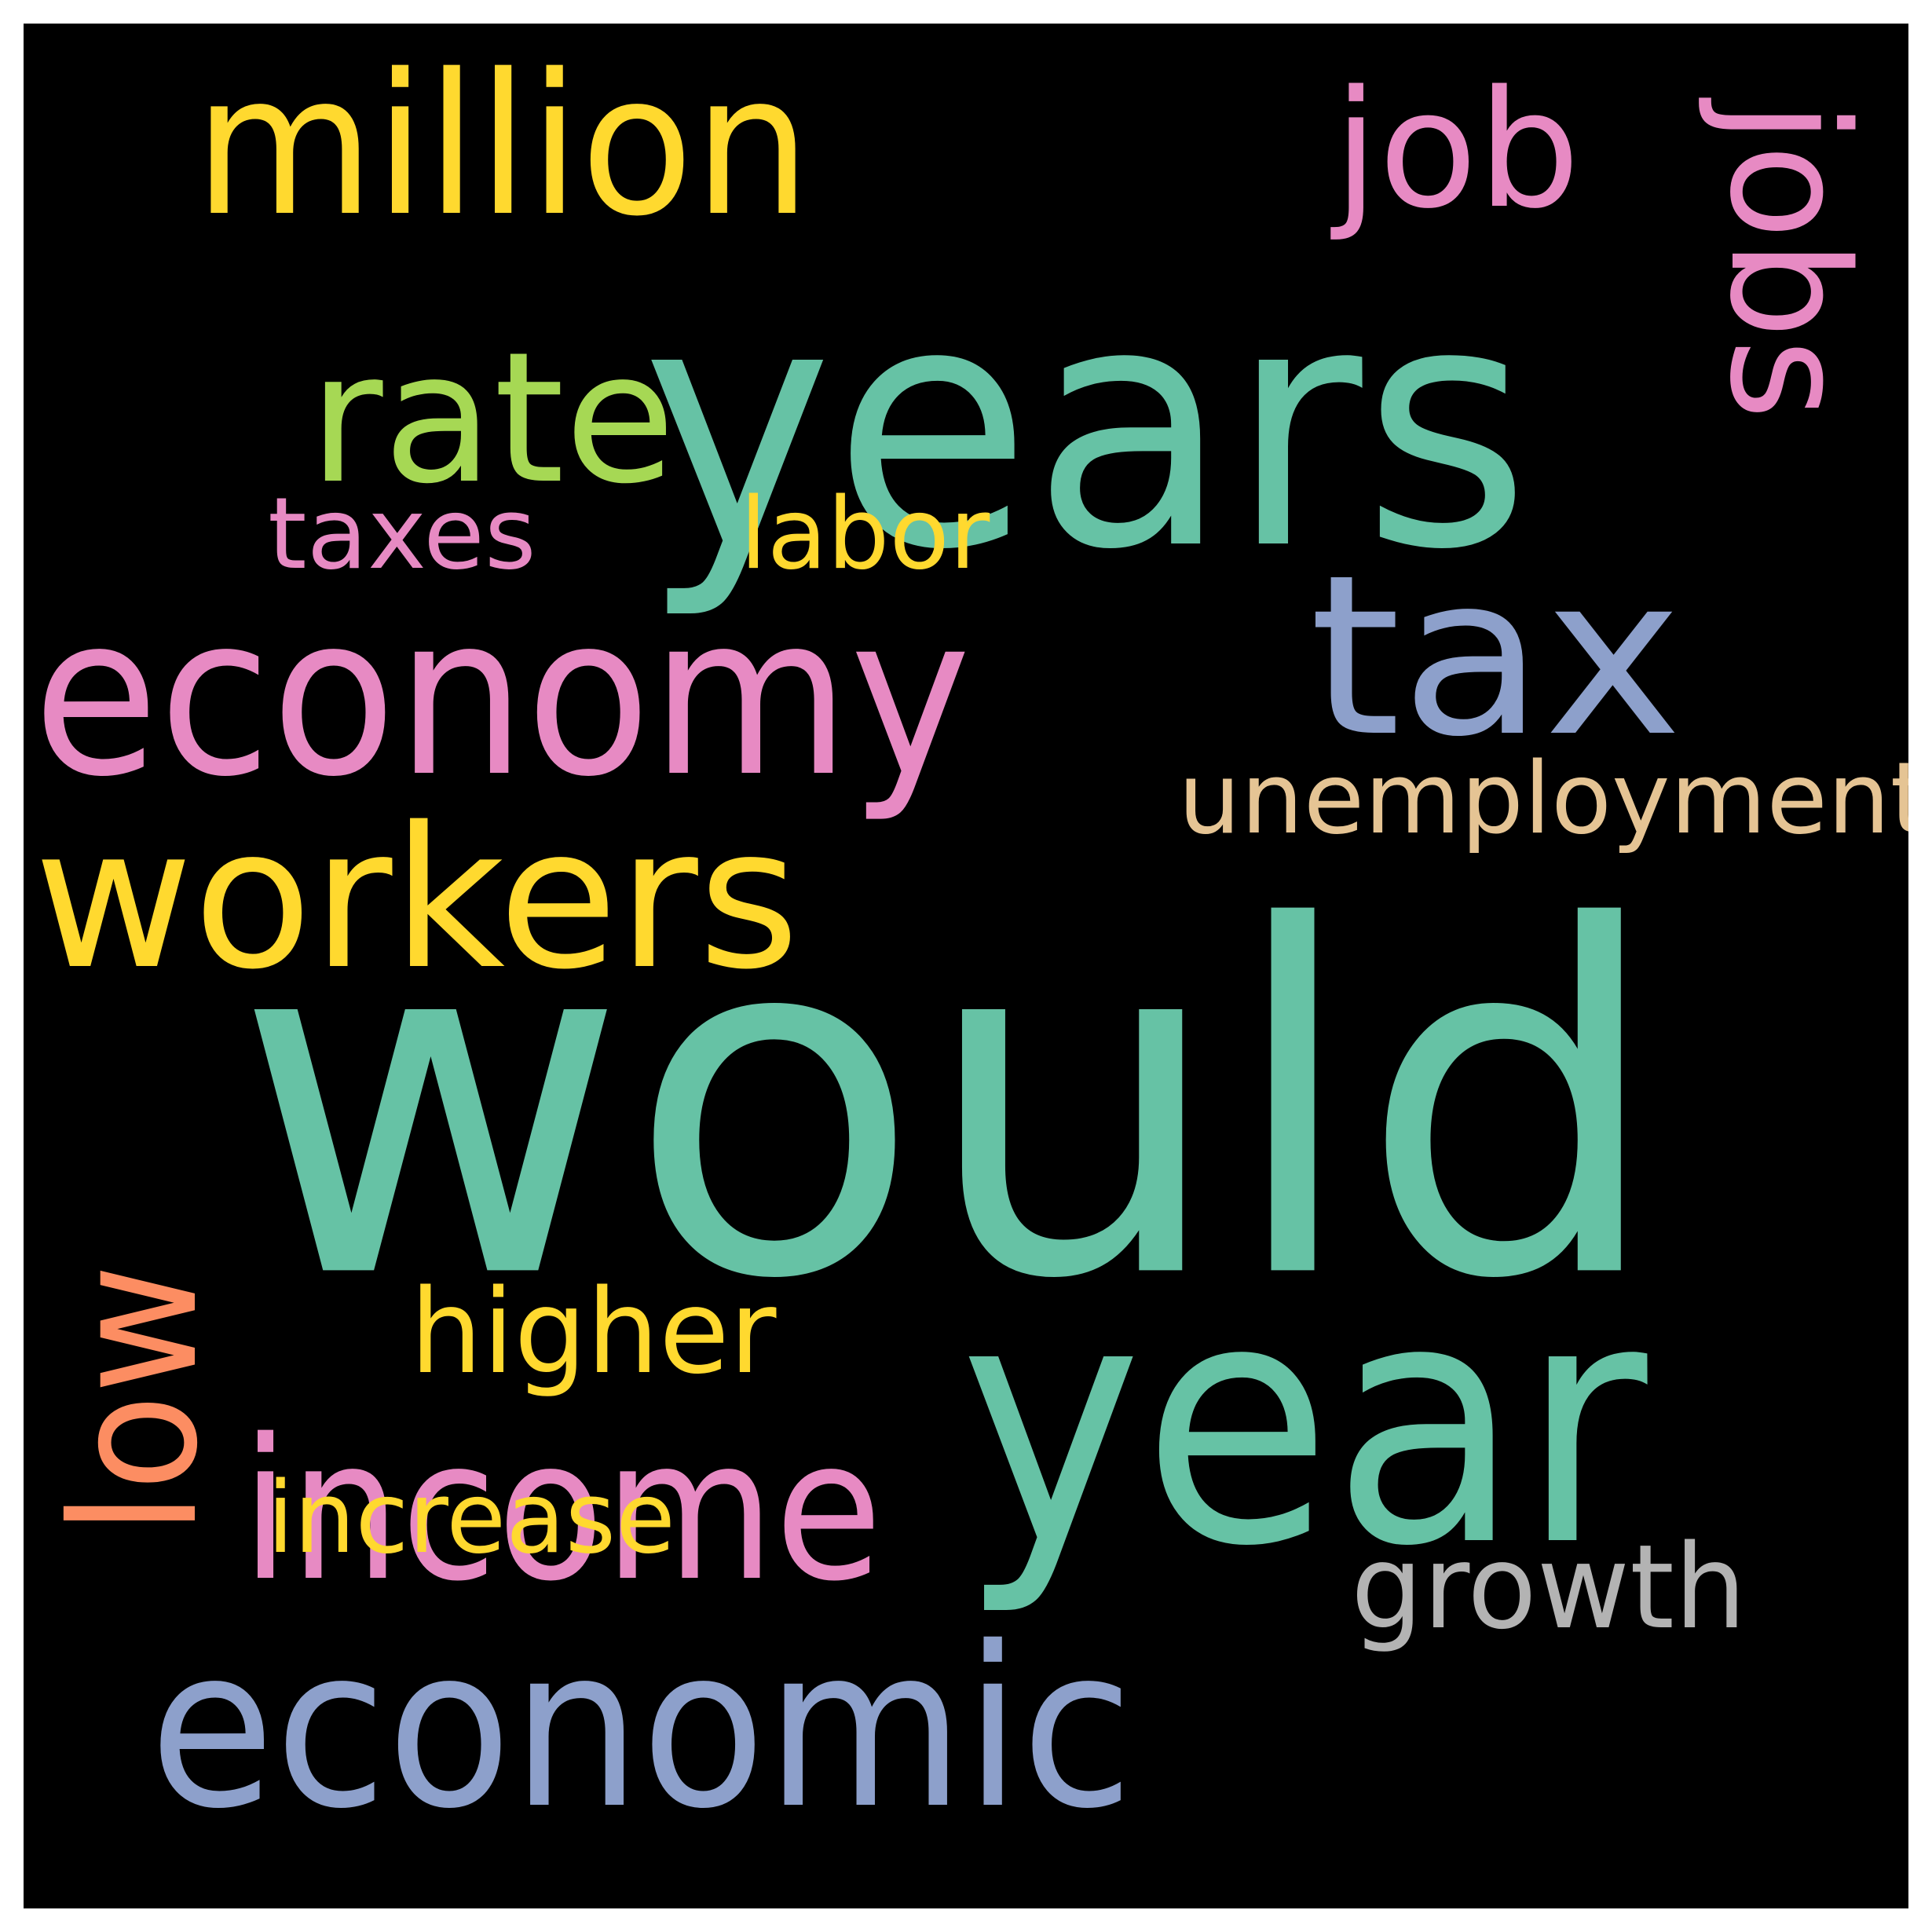  Describe the element at coordinates (594, 1332) in the screenshot. I see `word-higher: higher` at that location.